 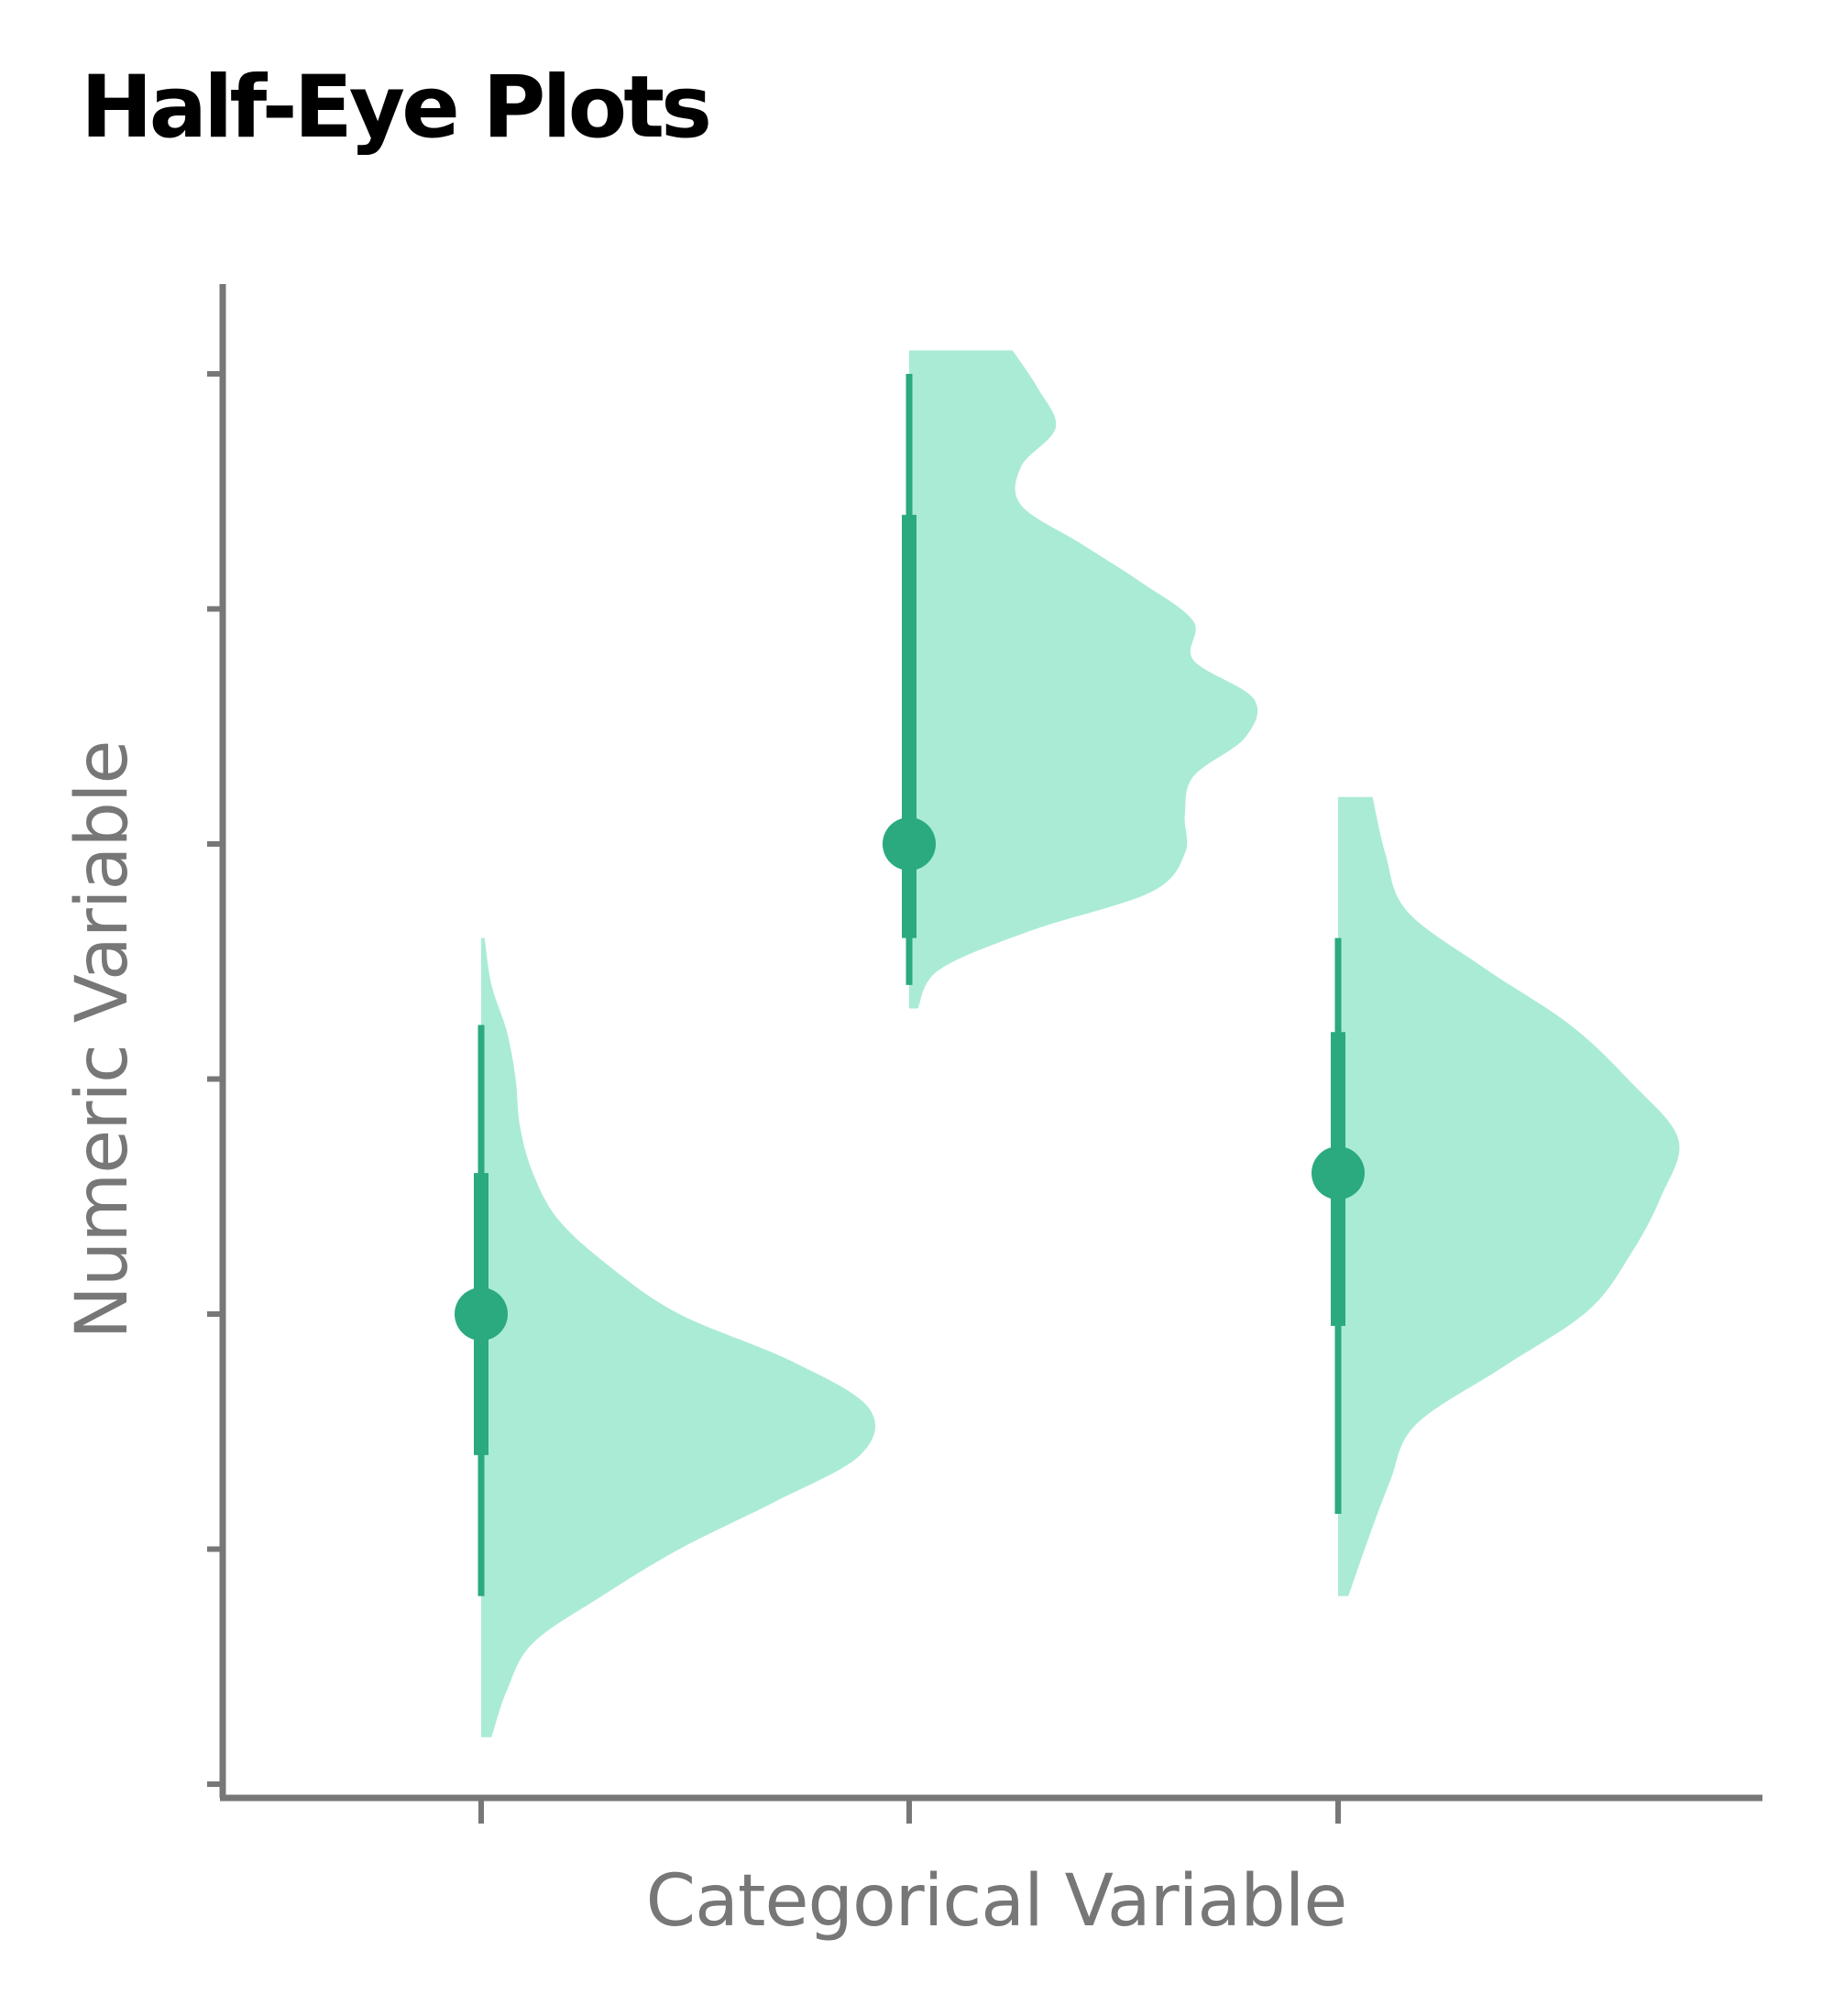 I want to click on y-ticks, so click(x=215, y=1079).